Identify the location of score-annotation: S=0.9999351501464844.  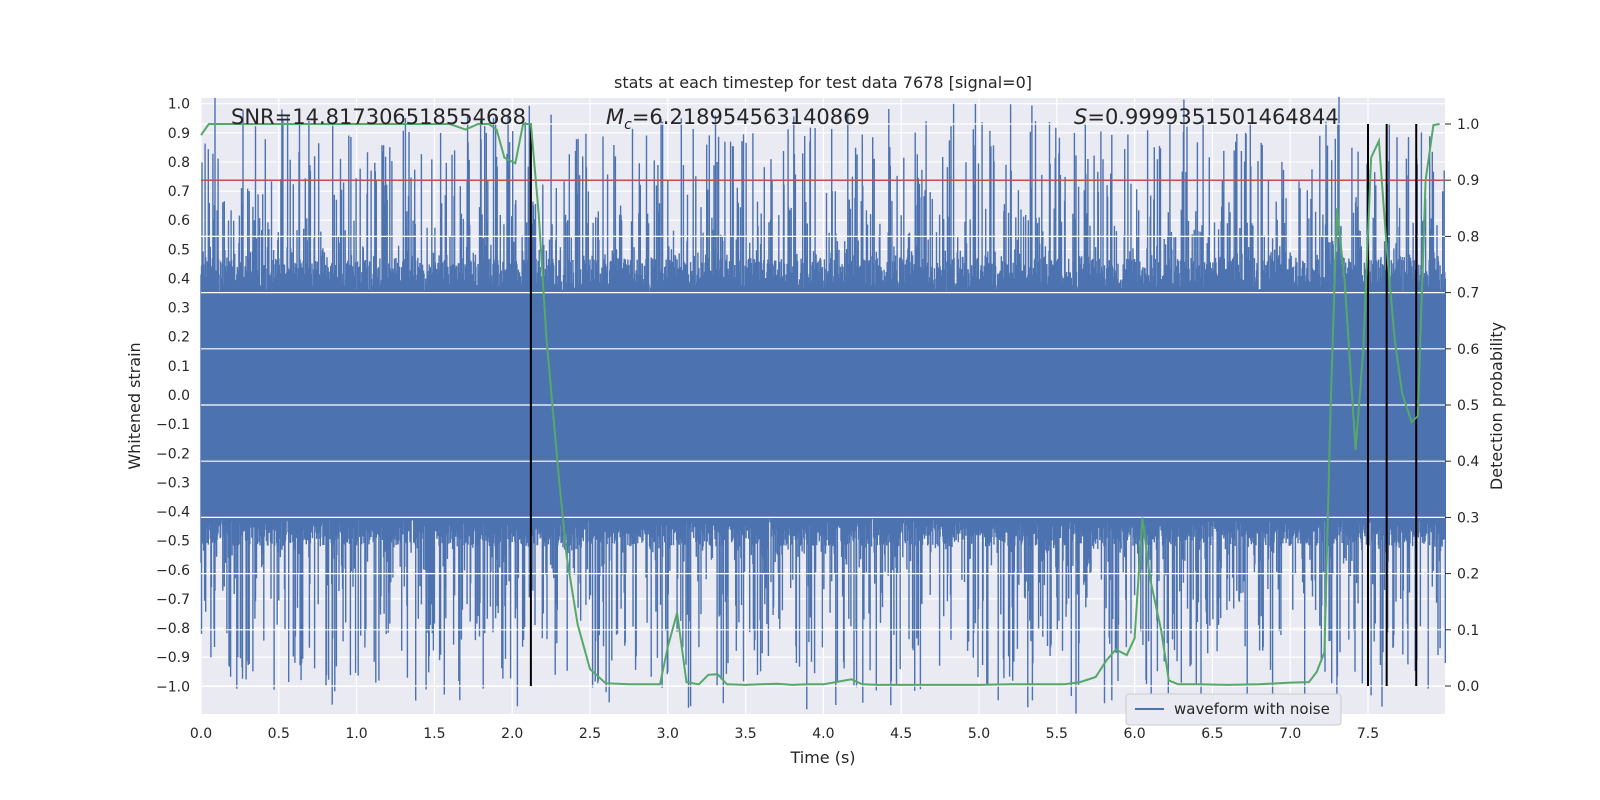
(1206, 117).